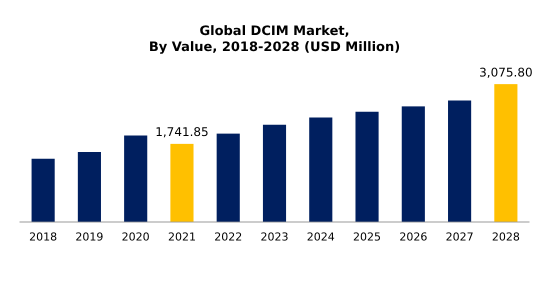 The height and width of the screenshot is (295, 557). What do you see at coordinates (274, 32) in the screenshot?
I see `text: Global DCIM Market,` at bounding box center [274, 32].